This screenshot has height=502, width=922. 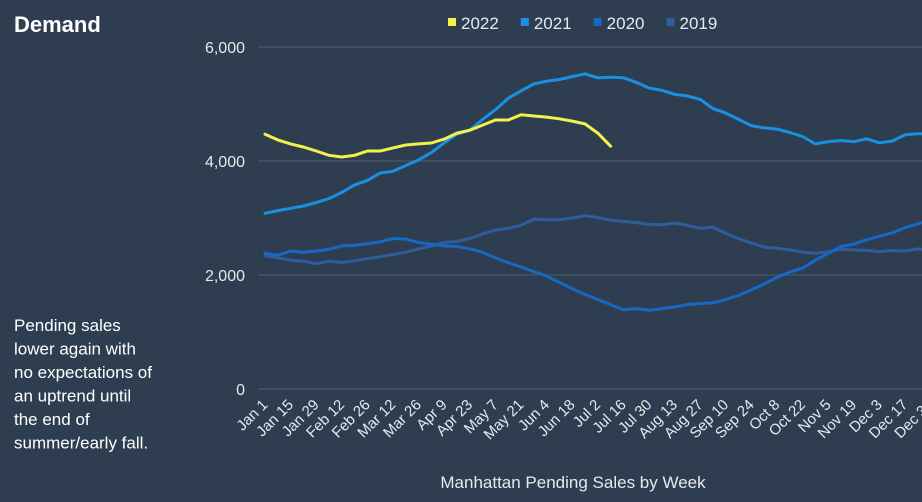 I want to click on annotation-line: the end of, so click(x=52, y=419).